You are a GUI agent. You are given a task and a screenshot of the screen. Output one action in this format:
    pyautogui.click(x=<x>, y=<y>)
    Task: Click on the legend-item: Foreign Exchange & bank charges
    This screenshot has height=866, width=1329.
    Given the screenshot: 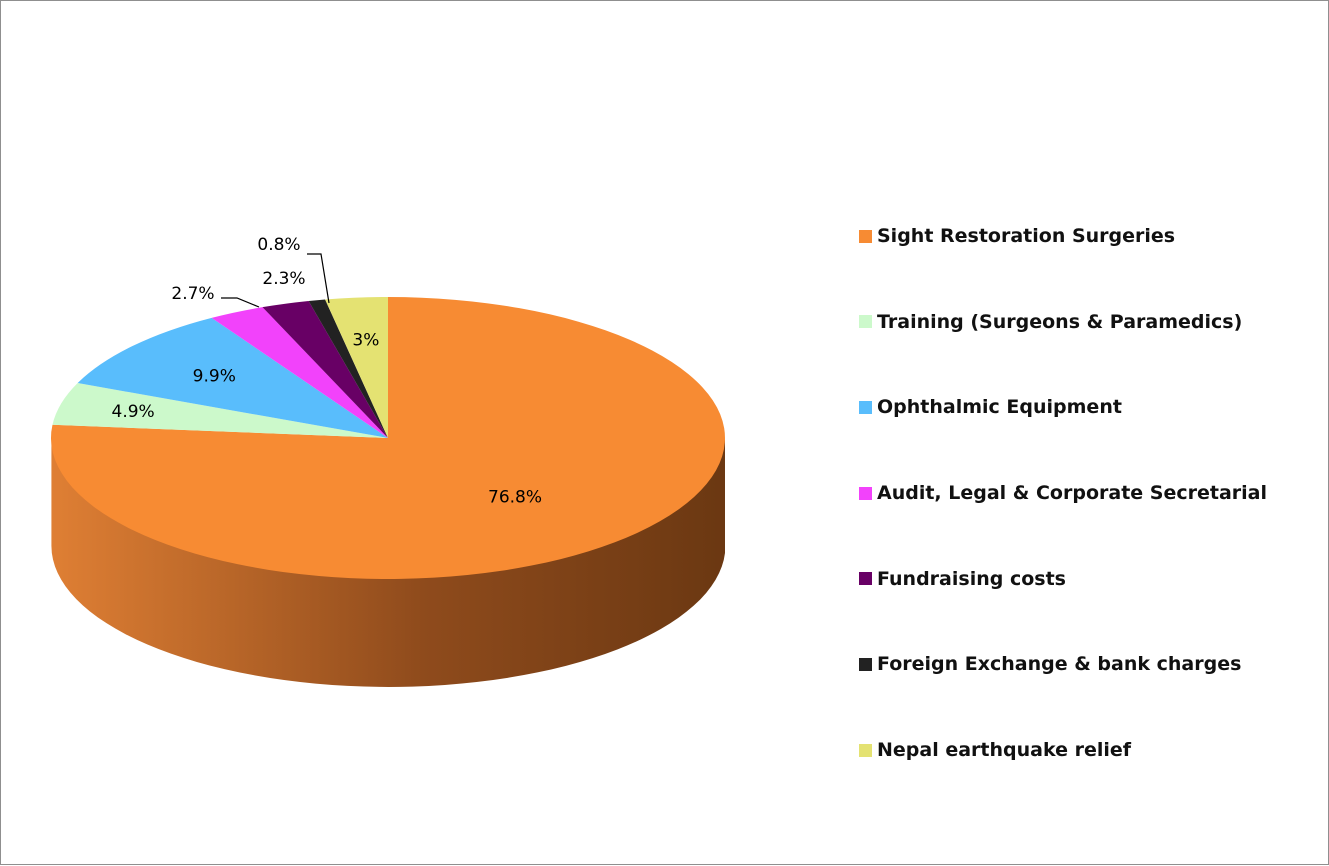 What is the action you would take?
    pyautogui.click(x=1063, y=664)
    